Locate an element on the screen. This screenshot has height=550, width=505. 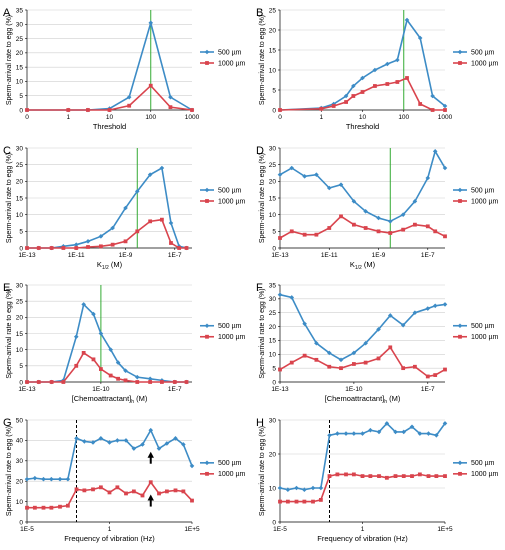
x-axis-label: [Chemoattractant]h (M) is located at coordinates (363, 399).